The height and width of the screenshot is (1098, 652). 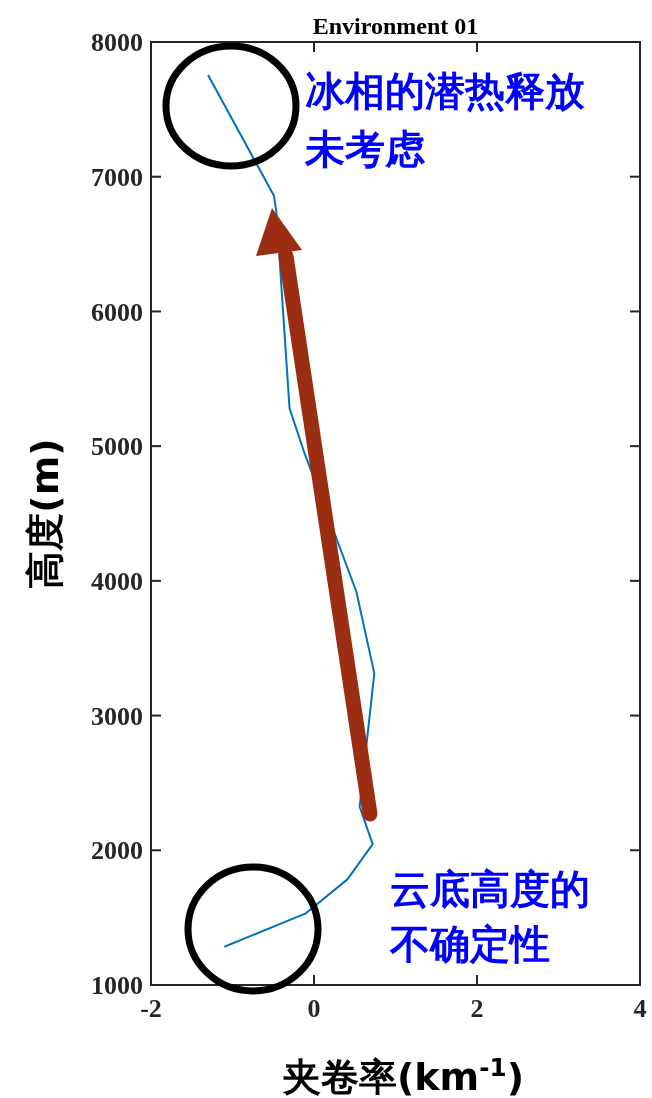 What do you see at coordinates (117, 581) in the screenshot?
I see `y-tick-label: 4000` at bounding box center [117, 581].